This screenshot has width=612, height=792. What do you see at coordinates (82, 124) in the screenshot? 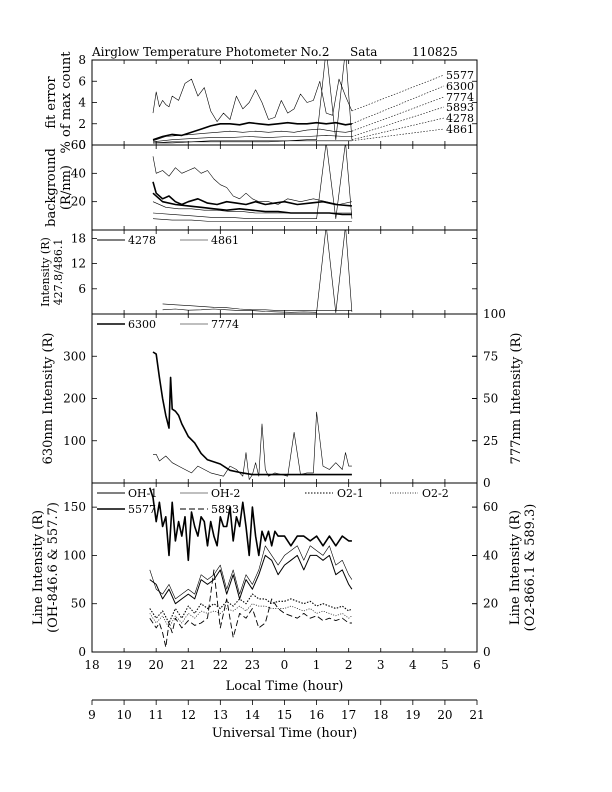
I see `y-tick-label: 2` at bounding box center [82, 124].